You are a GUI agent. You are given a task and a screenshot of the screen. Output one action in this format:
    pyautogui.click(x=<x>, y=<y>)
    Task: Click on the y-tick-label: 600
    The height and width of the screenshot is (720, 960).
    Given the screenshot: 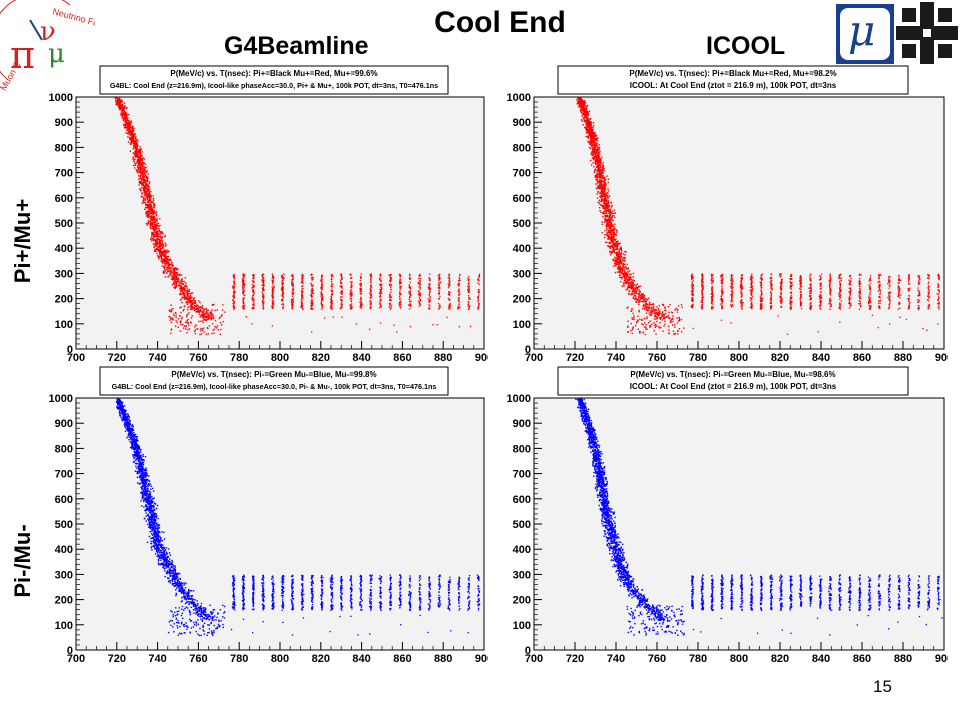 What is the action you would take?
    pyautogui.click(x=64, y=199)
    